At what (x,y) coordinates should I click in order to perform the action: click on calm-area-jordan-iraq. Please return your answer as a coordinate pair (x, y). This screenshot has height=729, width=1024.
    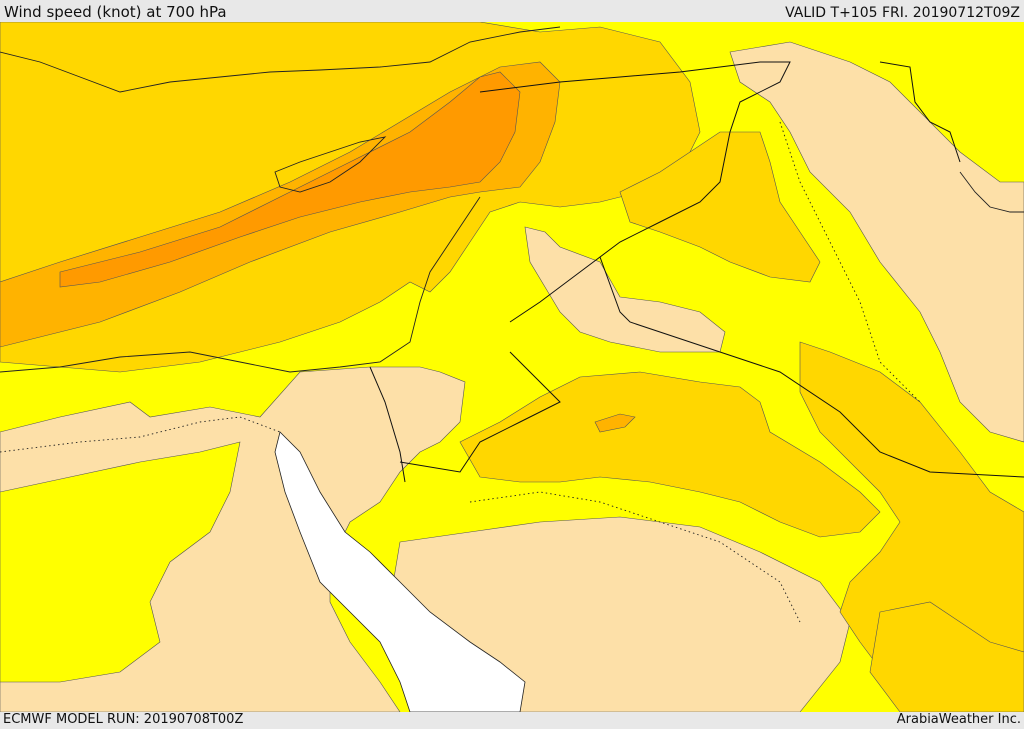
    Looking at the image, I should click on (625, 289).